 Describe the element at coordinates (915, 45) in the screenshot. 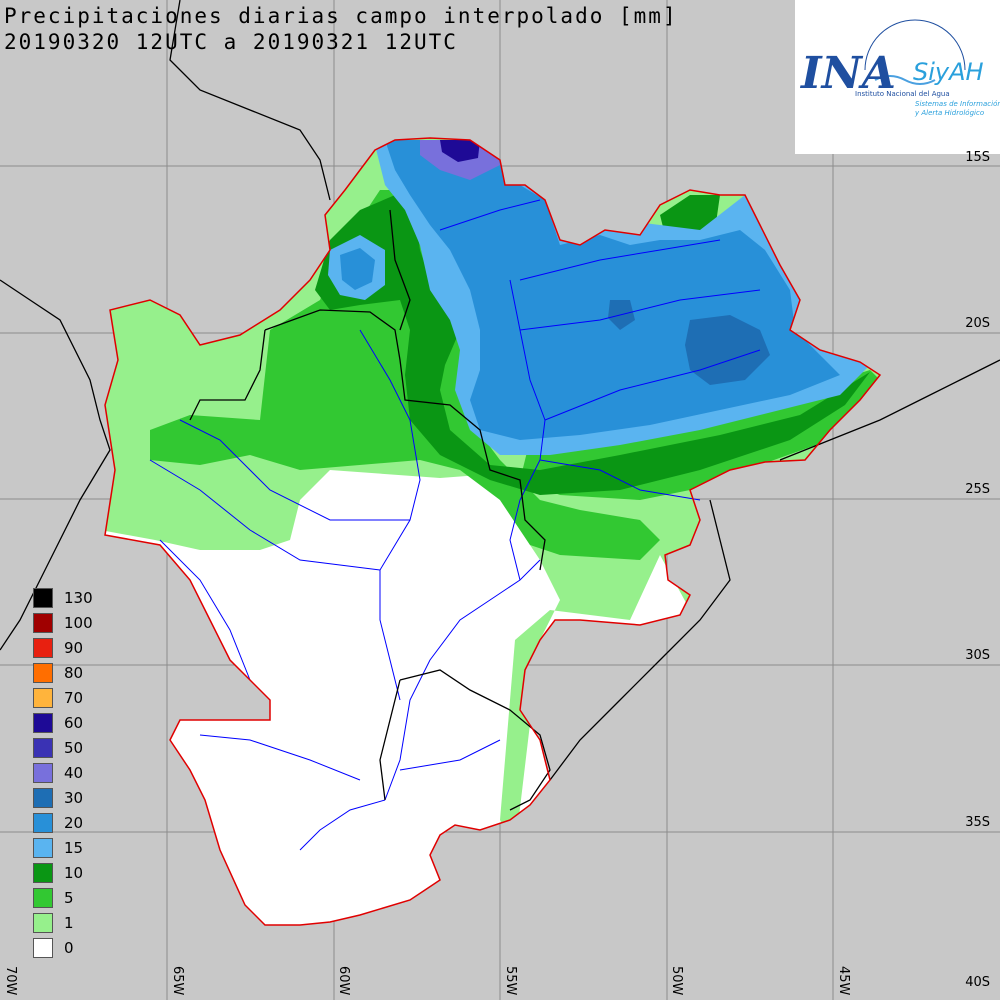

I see `logo-arc` at that location.